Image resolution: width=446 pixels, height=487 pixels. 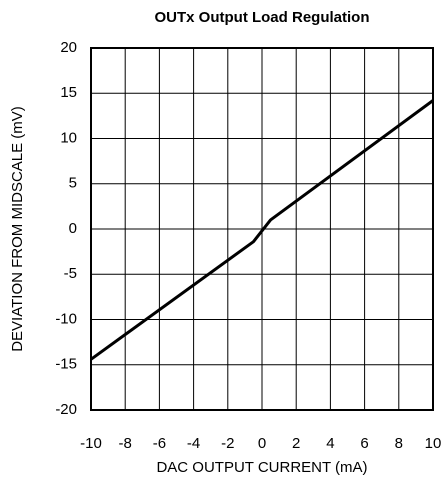 I want to click on x-tick-label: 4, so click(x=330, y=443).